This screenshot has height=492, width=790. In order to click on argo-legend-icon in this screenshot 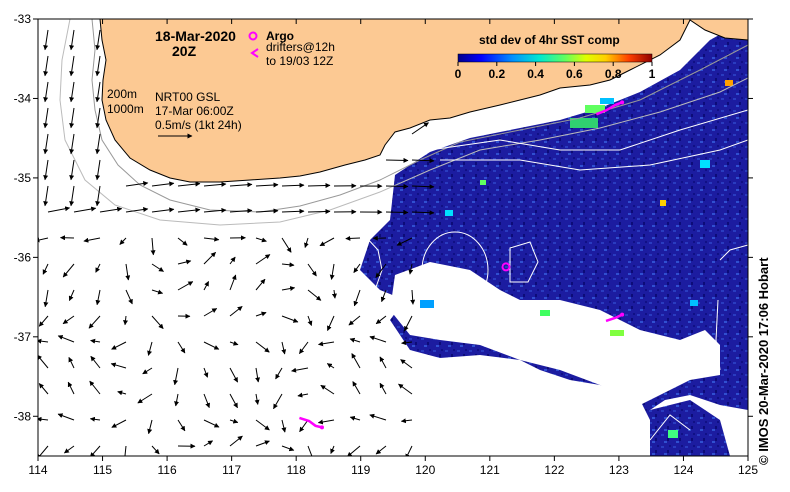, I will do `click(253, 36)`.